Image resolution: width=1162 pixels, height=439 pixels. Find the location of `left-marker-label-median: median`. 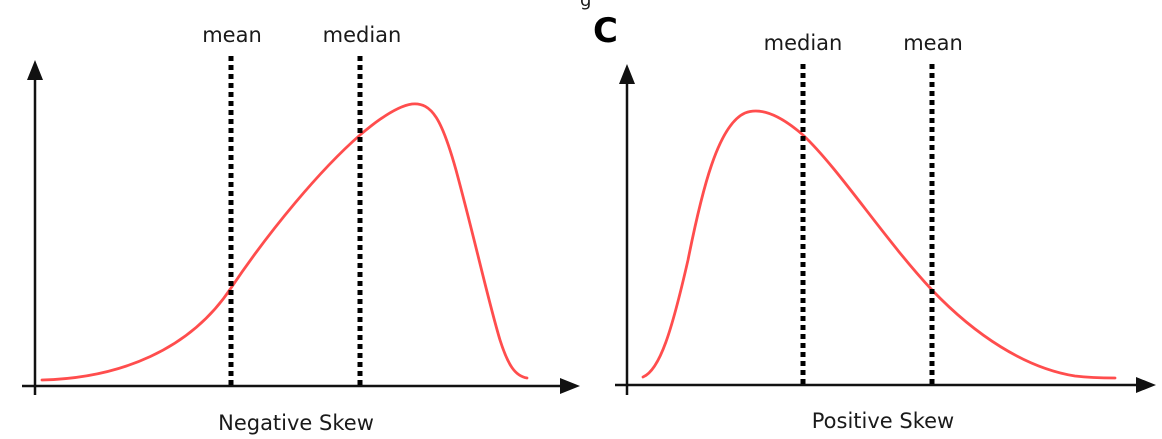

left-marker-label-median: median is located at coordinates (362, 35).